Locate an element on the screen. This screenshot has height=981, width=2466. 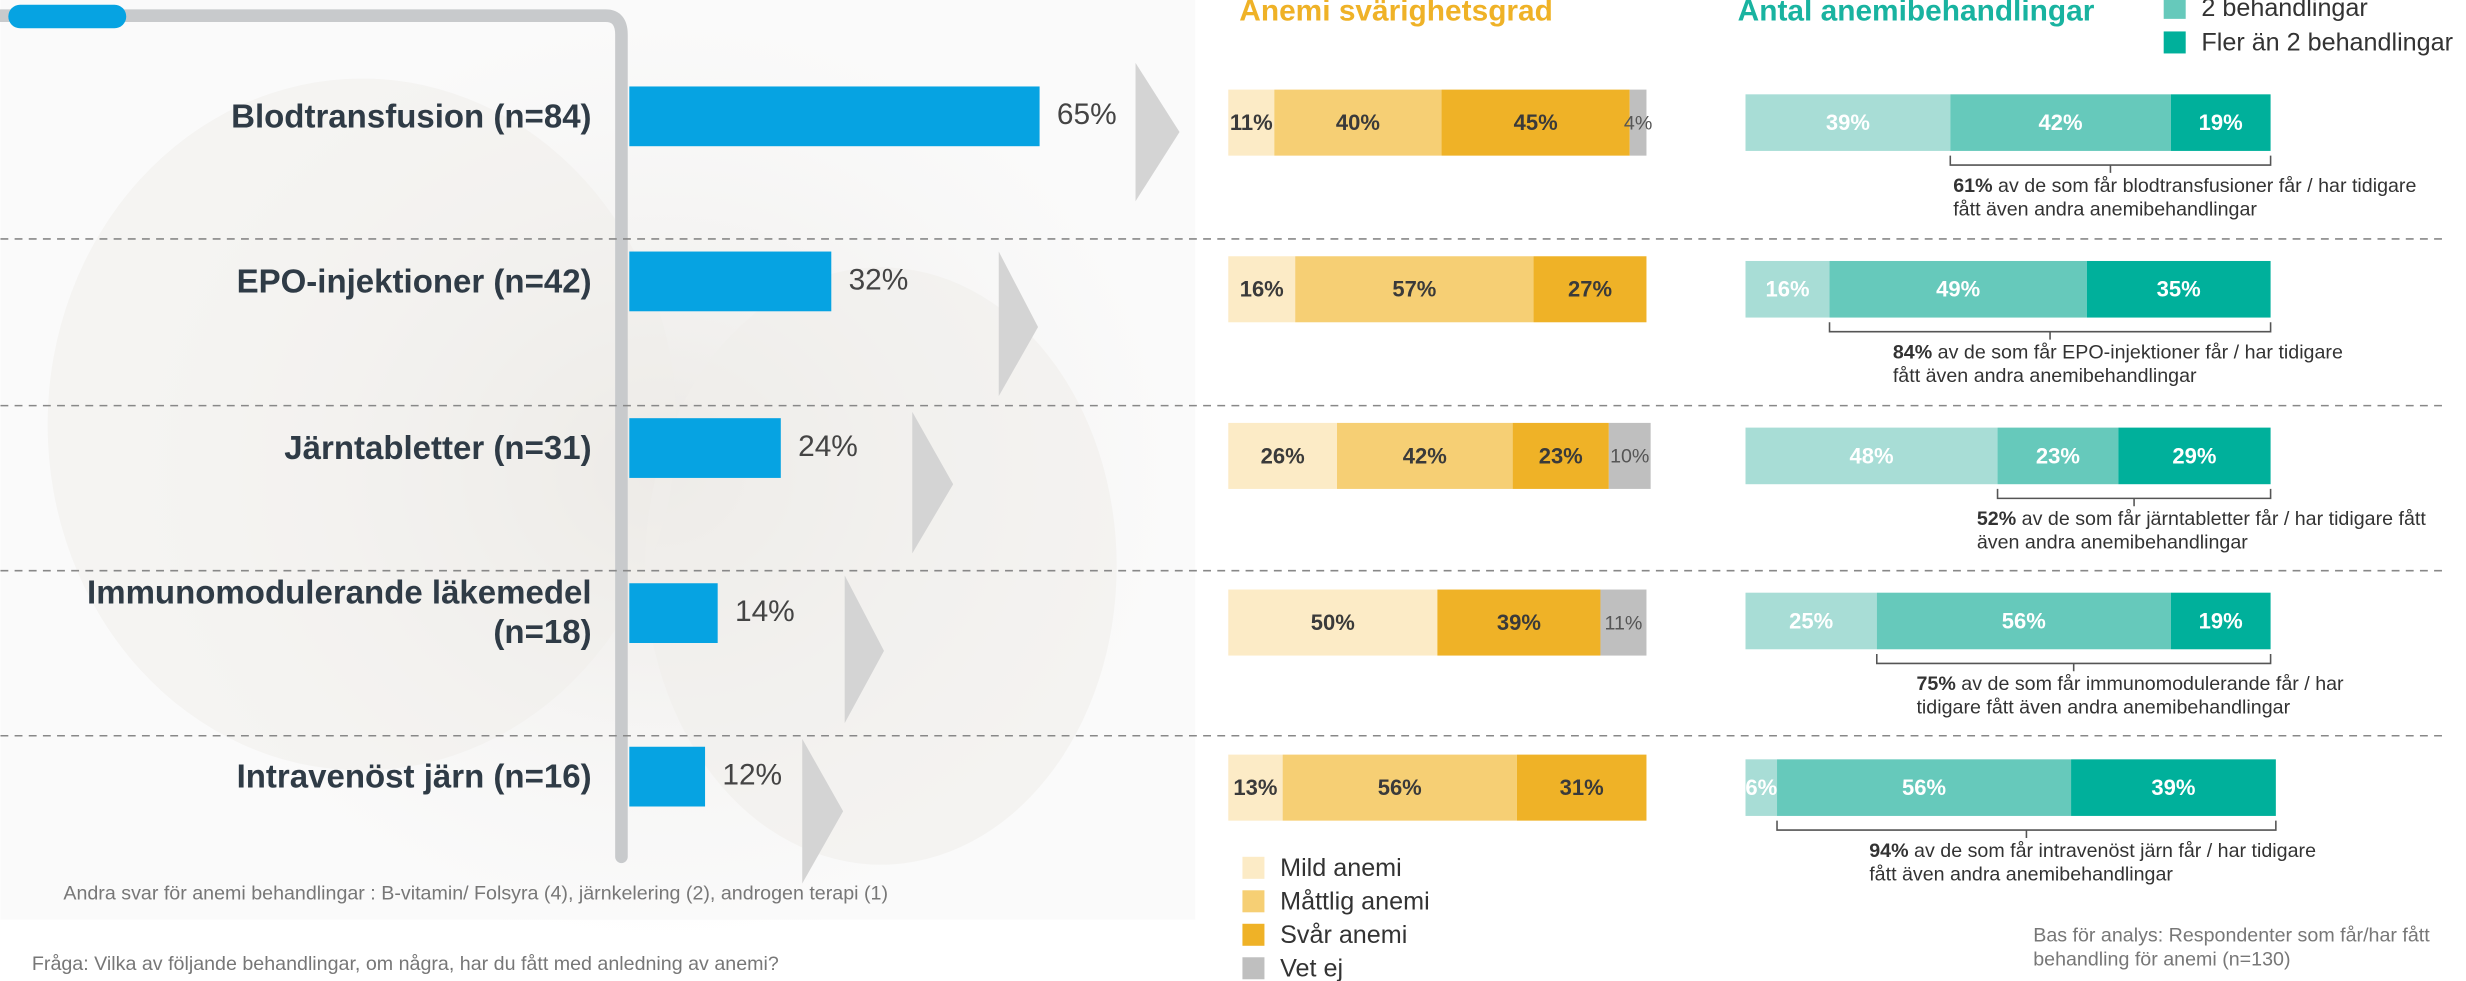
category-label: EPO-injektioner (n=42) is located at coordinates (414, 281).